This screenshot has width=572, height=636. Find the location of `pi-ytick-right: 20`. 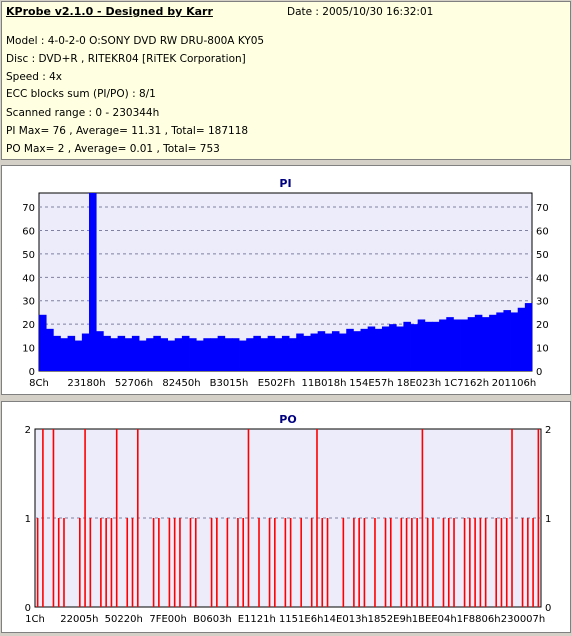

pi-ytick-right: 20 is located at coordinates (542, 325).